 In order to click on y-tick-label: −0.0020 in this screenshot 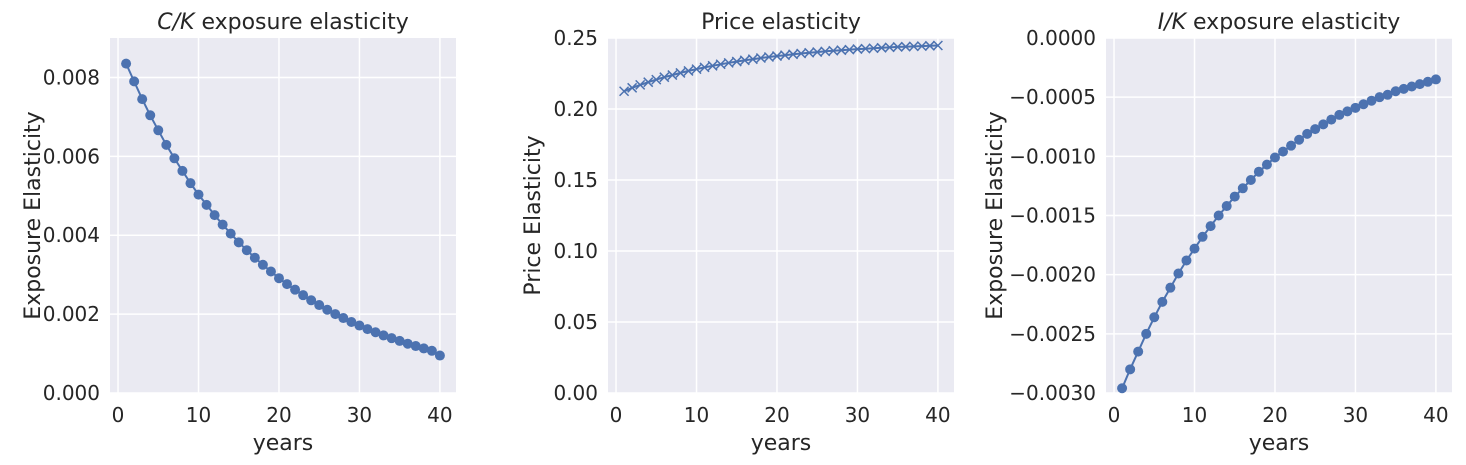, I will do `click(1052, 275)`.